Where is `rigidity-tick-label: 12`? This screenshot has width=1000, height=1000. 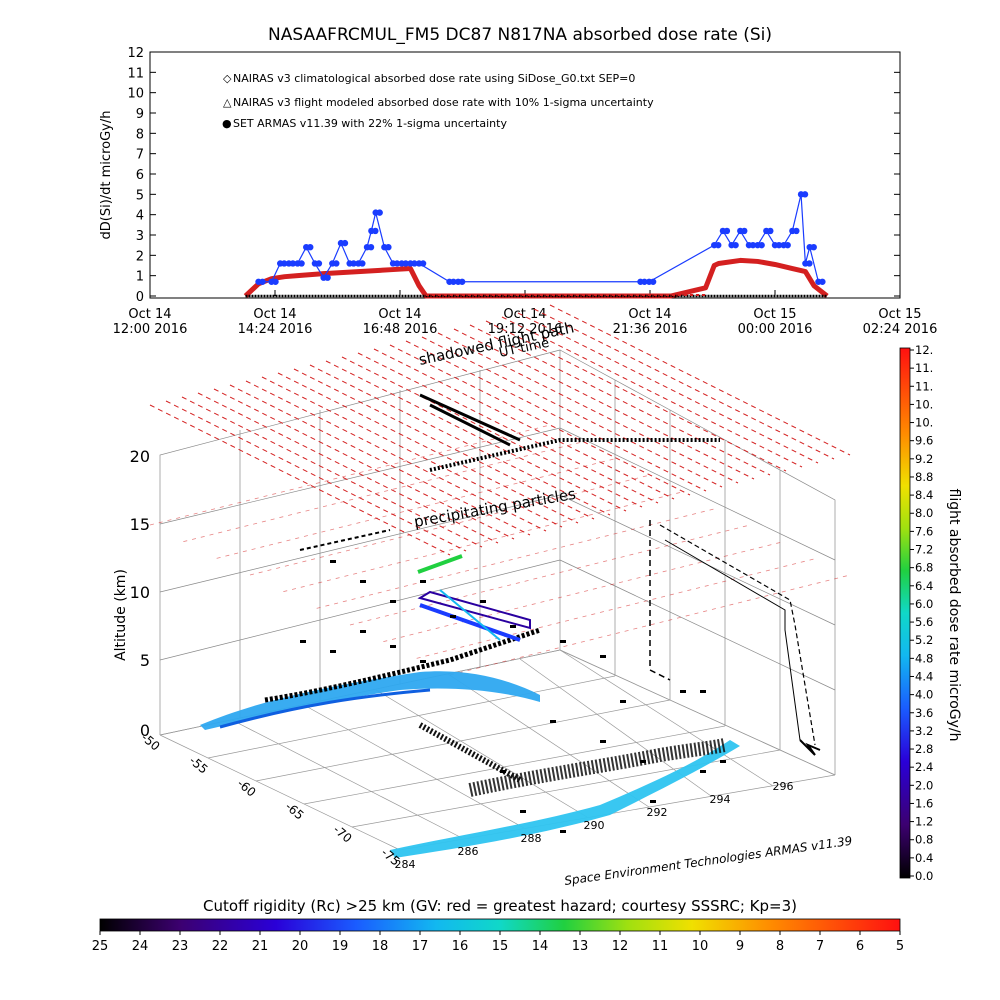 rigidity-tick-label: 12 is located at coordinates (620, 946).